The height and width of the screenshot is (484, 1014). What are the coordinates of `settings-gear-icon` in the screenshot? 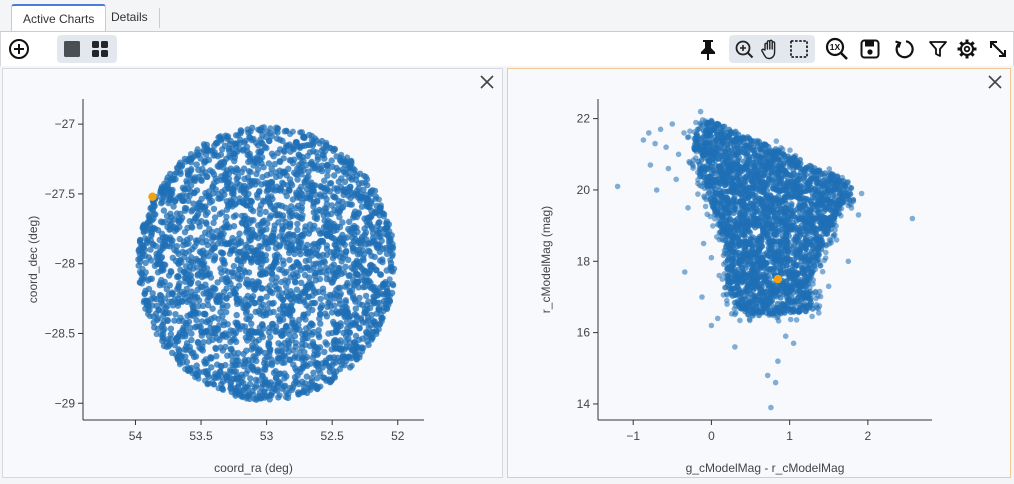 It's located at (967, 49).